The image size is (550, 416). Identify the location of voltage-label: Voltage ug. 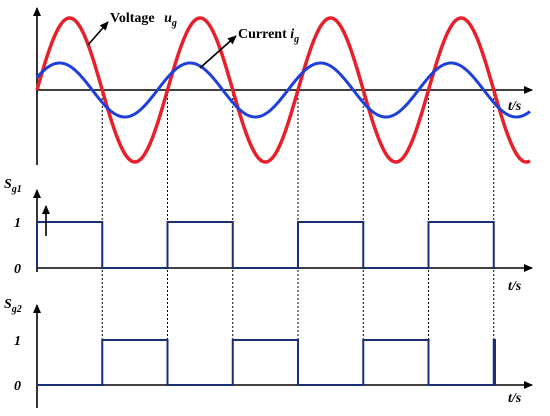
(143, 20).